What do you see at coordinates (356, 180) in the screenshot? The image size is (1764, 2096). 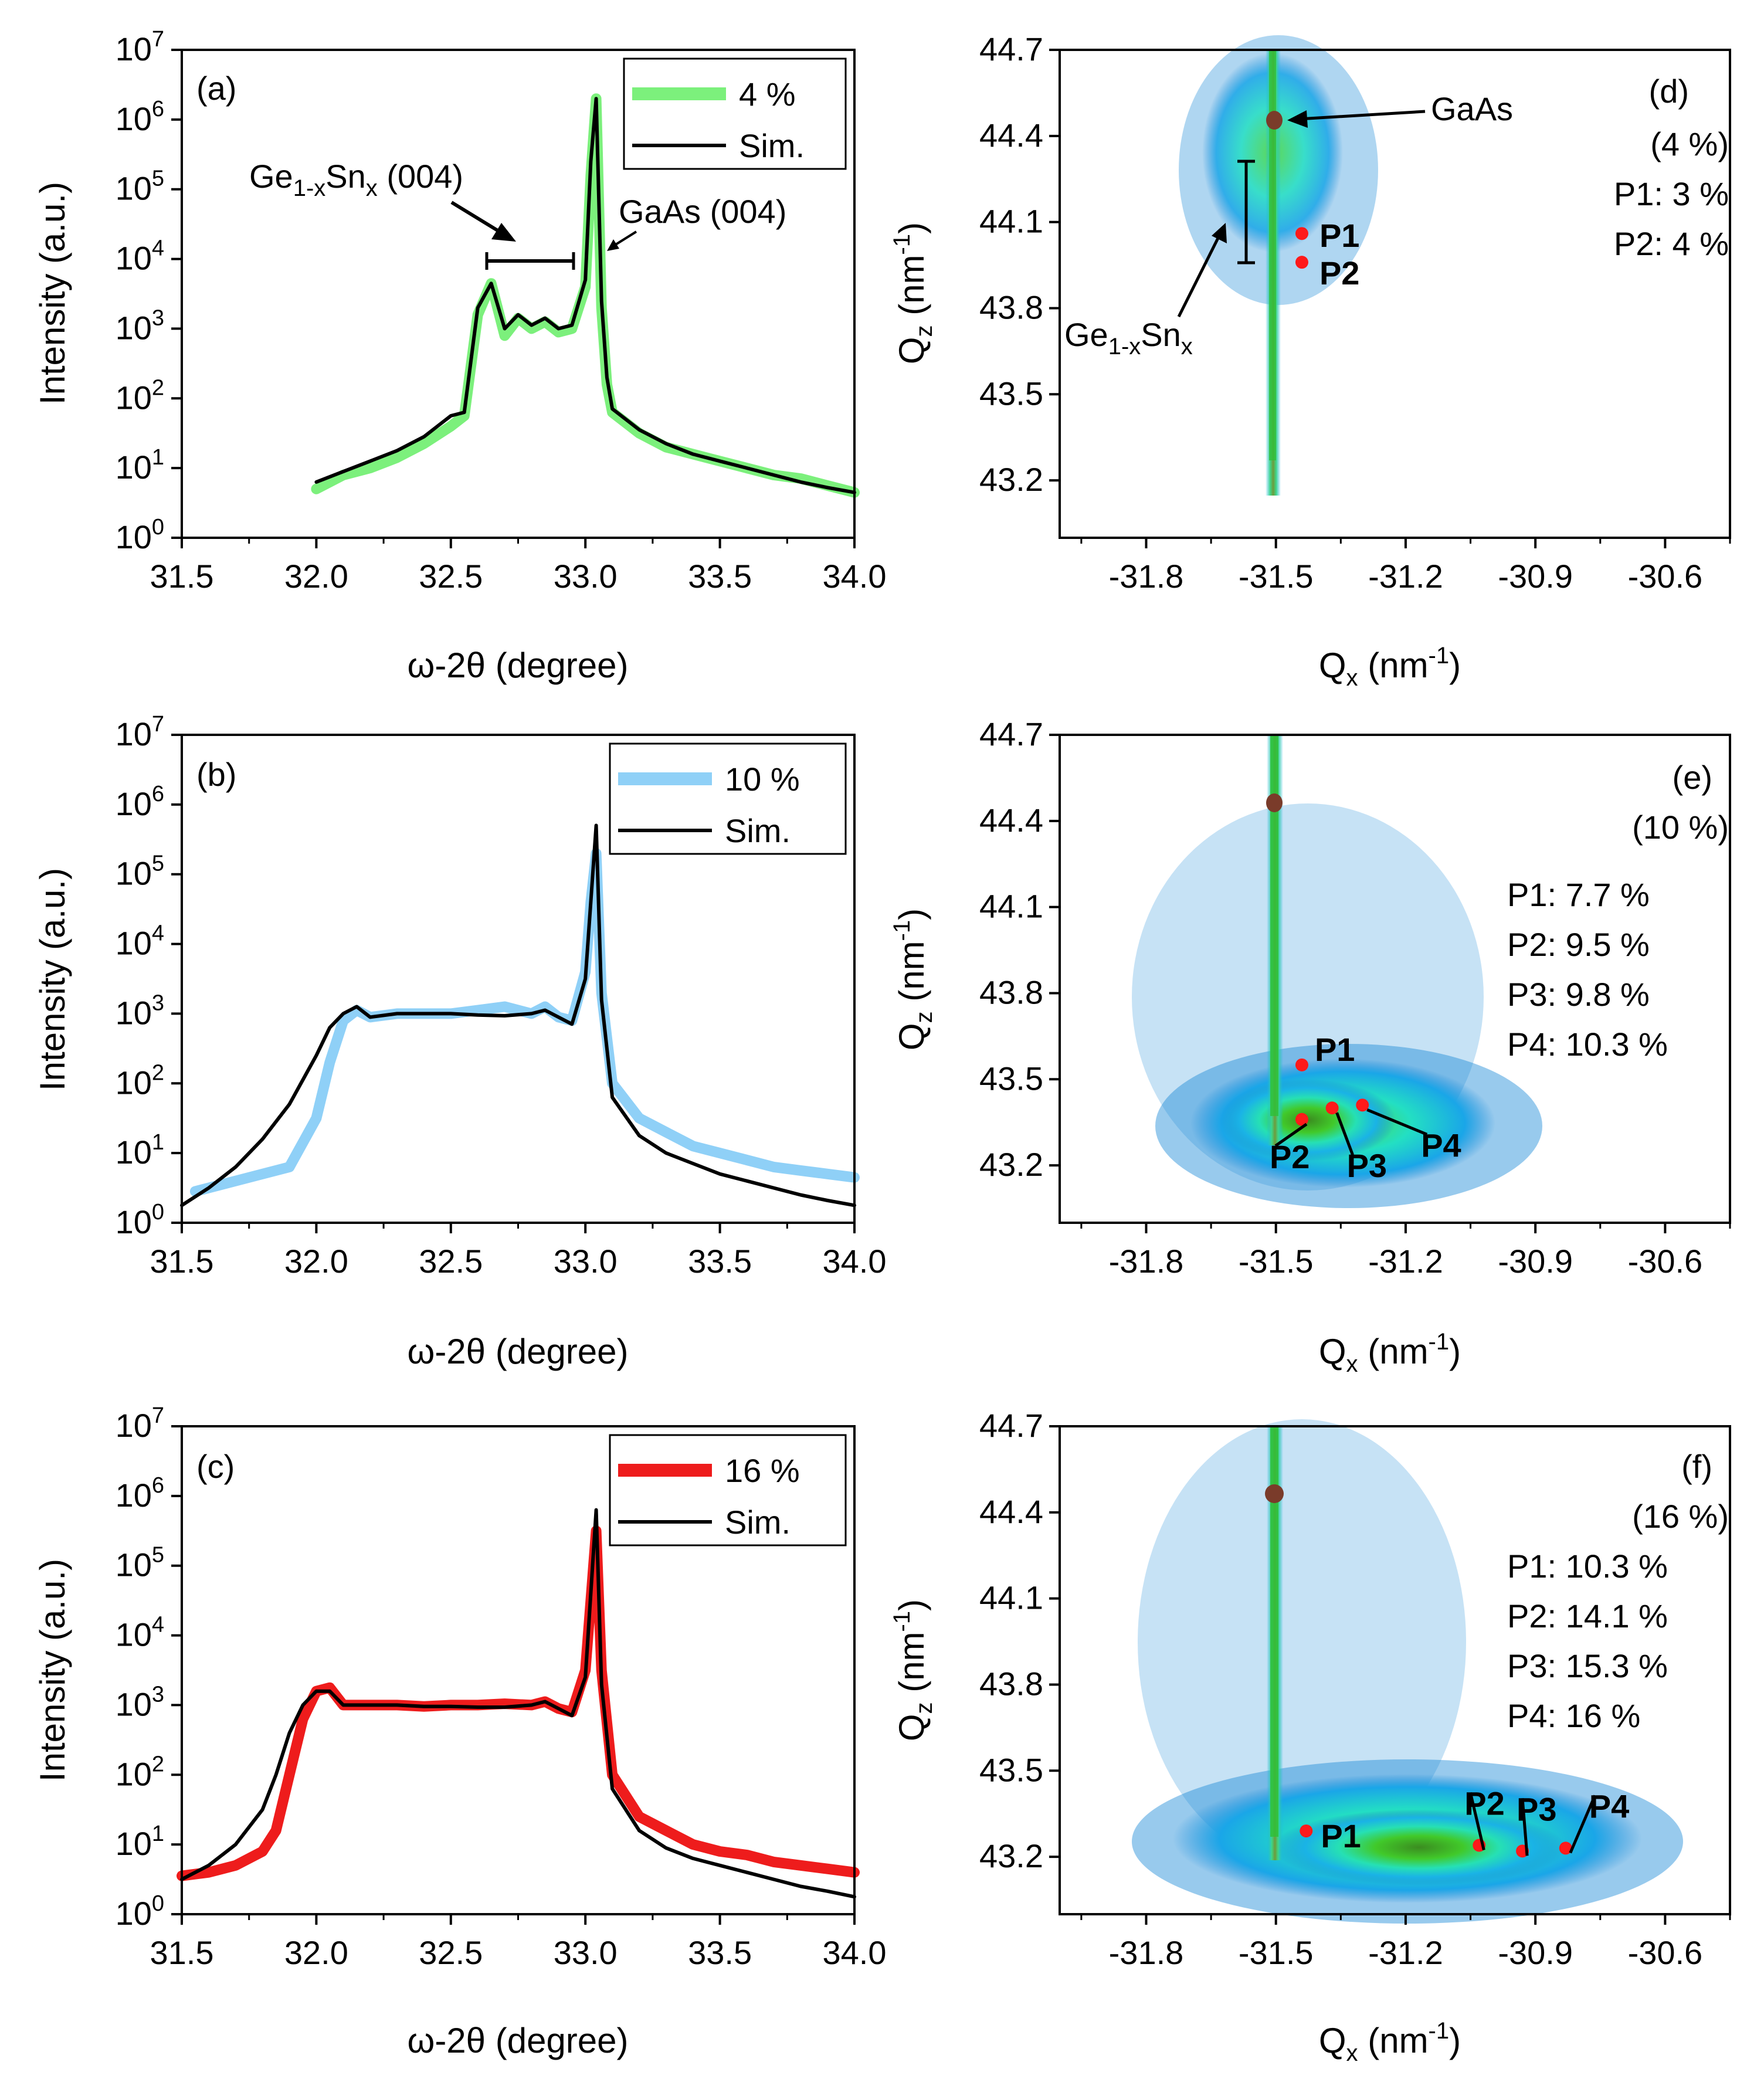 I see `svg-text: Ge1-xSnx (004)` at bounding box center [356, 180].